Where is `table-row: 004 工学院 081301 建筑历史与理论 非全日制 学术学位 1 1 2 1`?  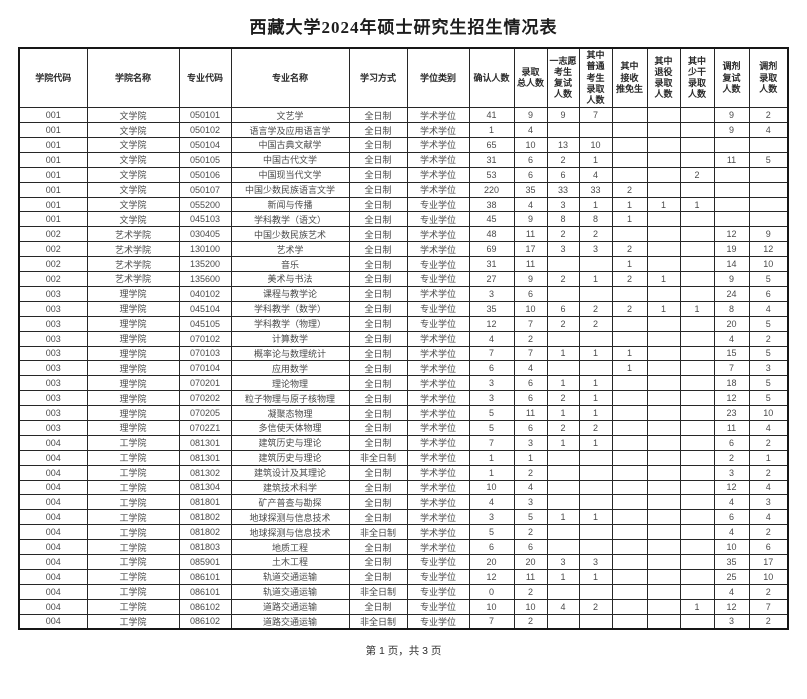 table-row: 004 工学院 081301 建筑历史与理论 非全日制 学术学位 1 1 2 1 is located at coordinates (403, 457).